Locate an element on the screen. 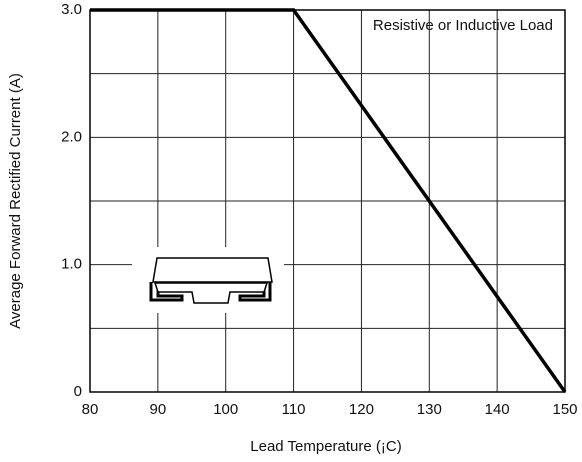 The image size is (582, 462). y-tick-label: 2.0 is located at coordinates (71, 136).